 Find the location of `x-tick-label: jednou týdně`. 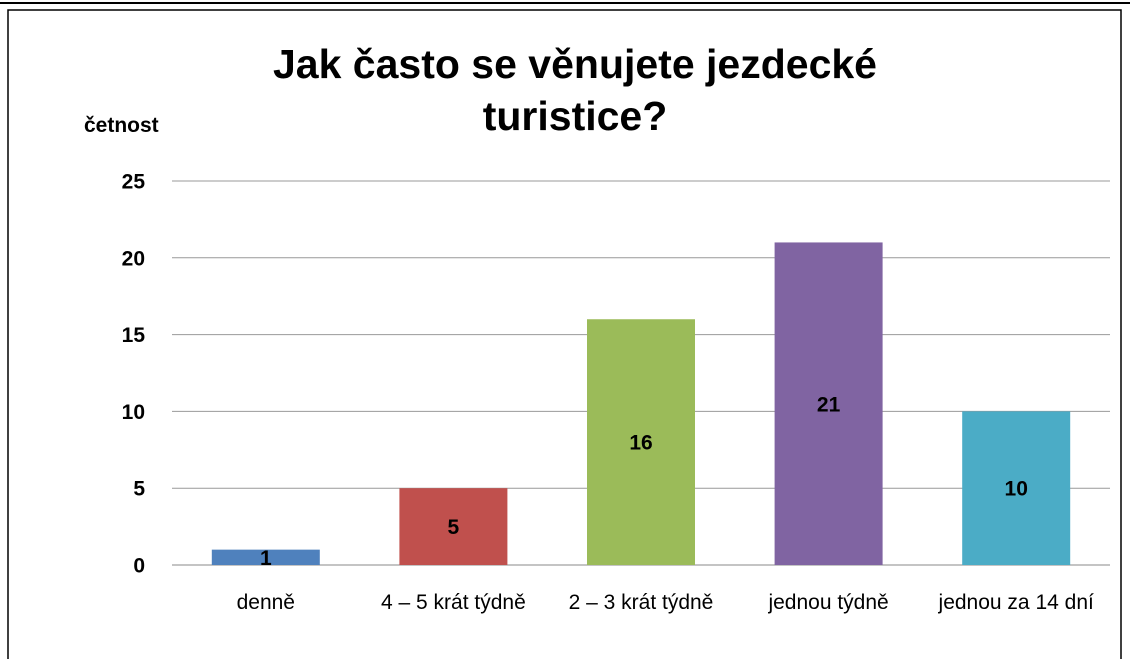

x-tick-label: jednou týdně is located at coordinates (828, 602).